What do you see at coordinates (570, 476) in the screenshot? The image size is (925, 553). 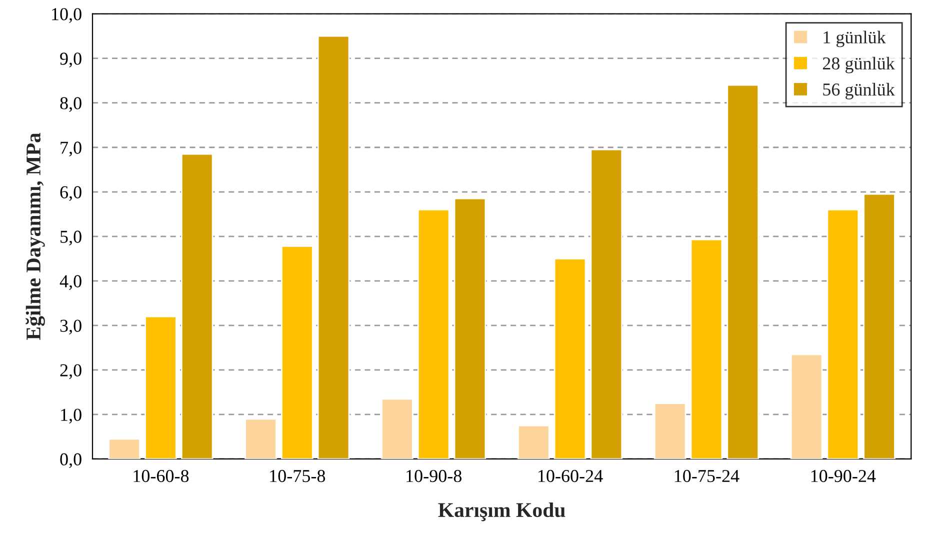 I see `x-tick-label: 10-60-24` at bounding box center [570, 476].